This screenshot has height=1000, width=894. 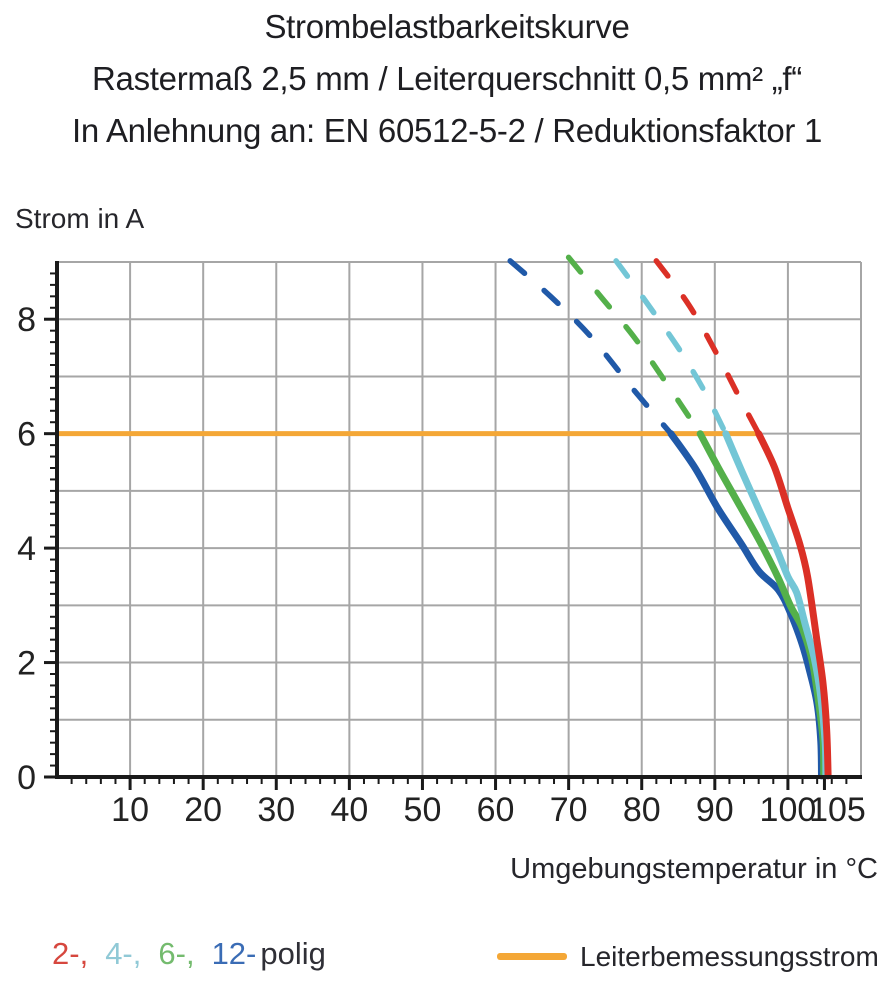 What do you see at coordinates (496, 810) in the screenshot?
I see `x-tick-label: 60` at bounding box center [496, 810].